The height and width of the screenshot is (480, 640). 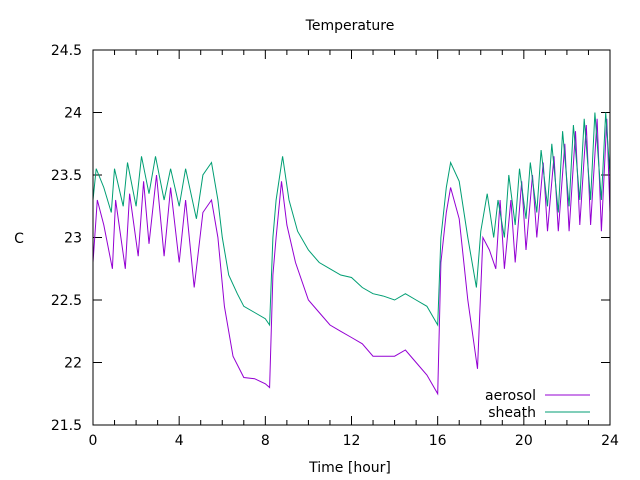 I want to click on x-tick-label: 16, so click(x=438, y=441).